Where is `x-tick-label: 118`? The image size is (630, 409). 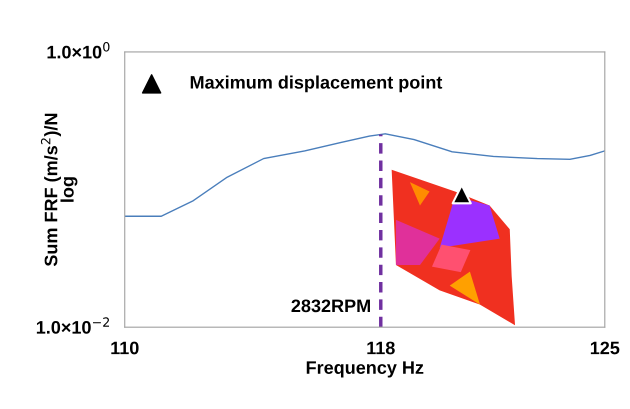 x-tick-label: 118 is located at coordinates (381, 348).